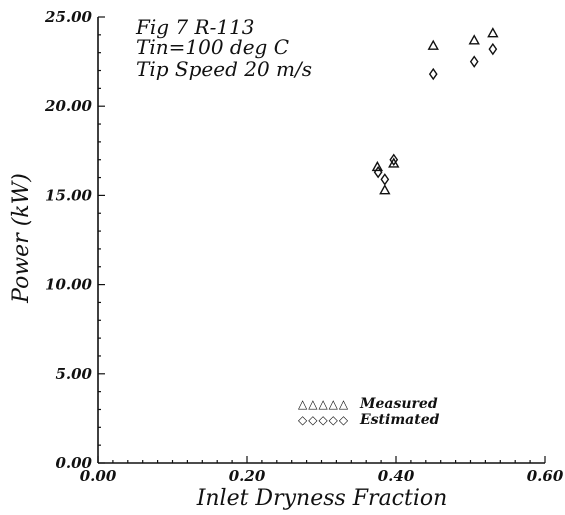  I want to click on legend: △△△△△ Measured ◇◇◇◇◇ Estimated, so click(369, 412).